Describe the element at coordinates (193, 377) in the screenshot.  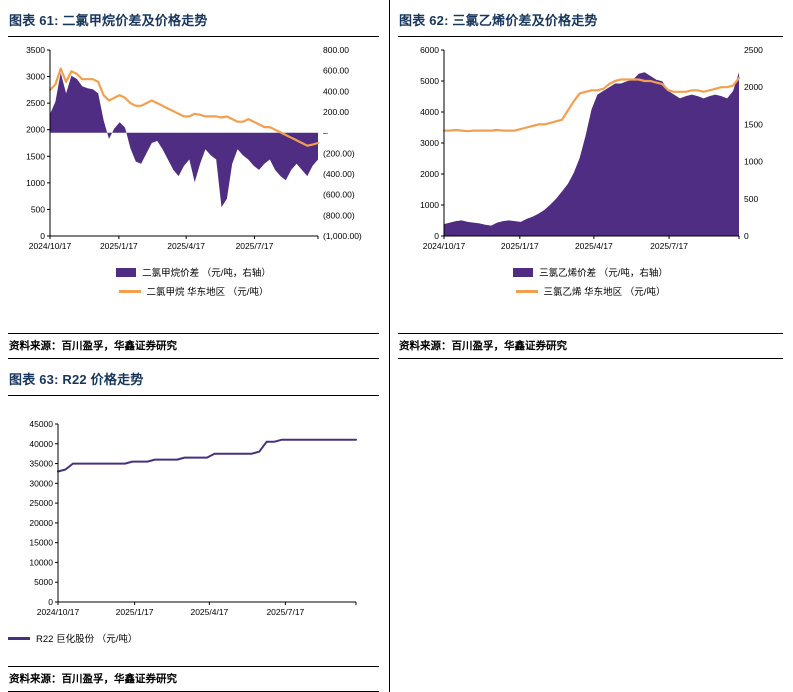
I see `figure-63-title: 图表 63: R22 价格走势` at that location.